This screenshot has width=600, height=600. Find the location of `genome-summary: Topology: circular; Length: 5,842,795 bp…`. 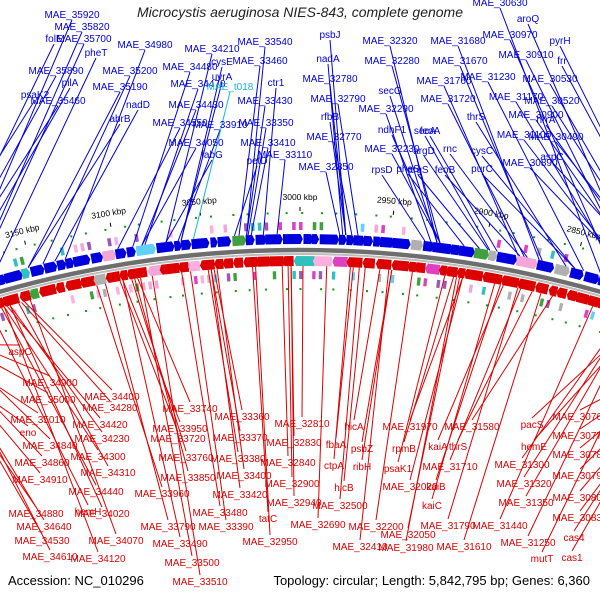

genome-summary: Topology: circular; Length: 5,842,795 bp… is located at coordinates (431, 580).